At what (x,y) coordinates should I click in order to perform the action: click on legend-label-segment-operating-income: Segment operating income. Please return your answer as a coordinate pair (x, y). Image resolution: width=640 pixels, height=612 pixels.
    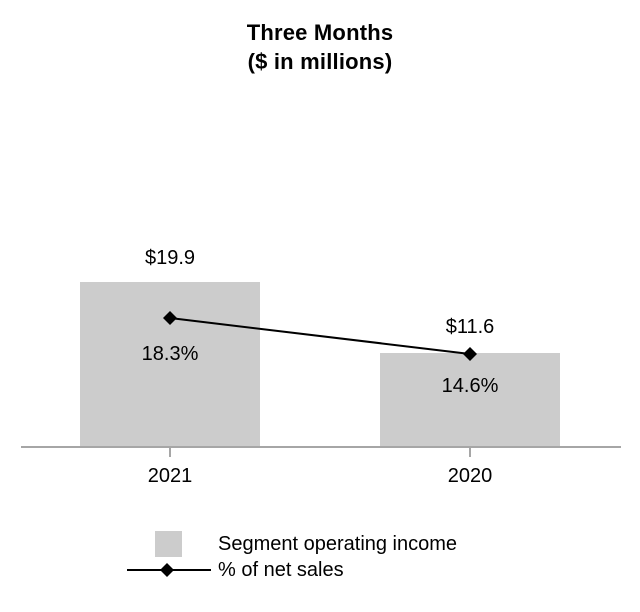
    Looking at the image, I should click on (338, 544).